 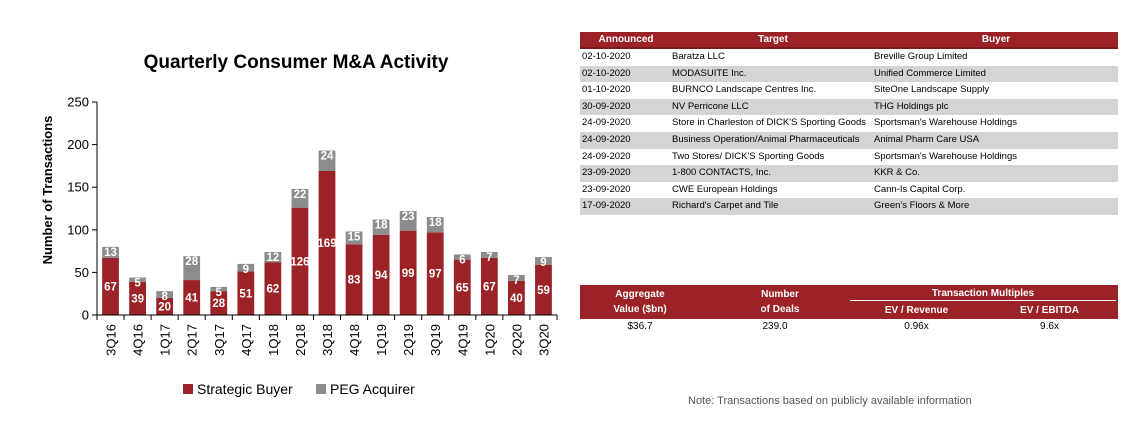 I want to click on cell-target: NV Perricone LLC, so click(x=710, y=106).